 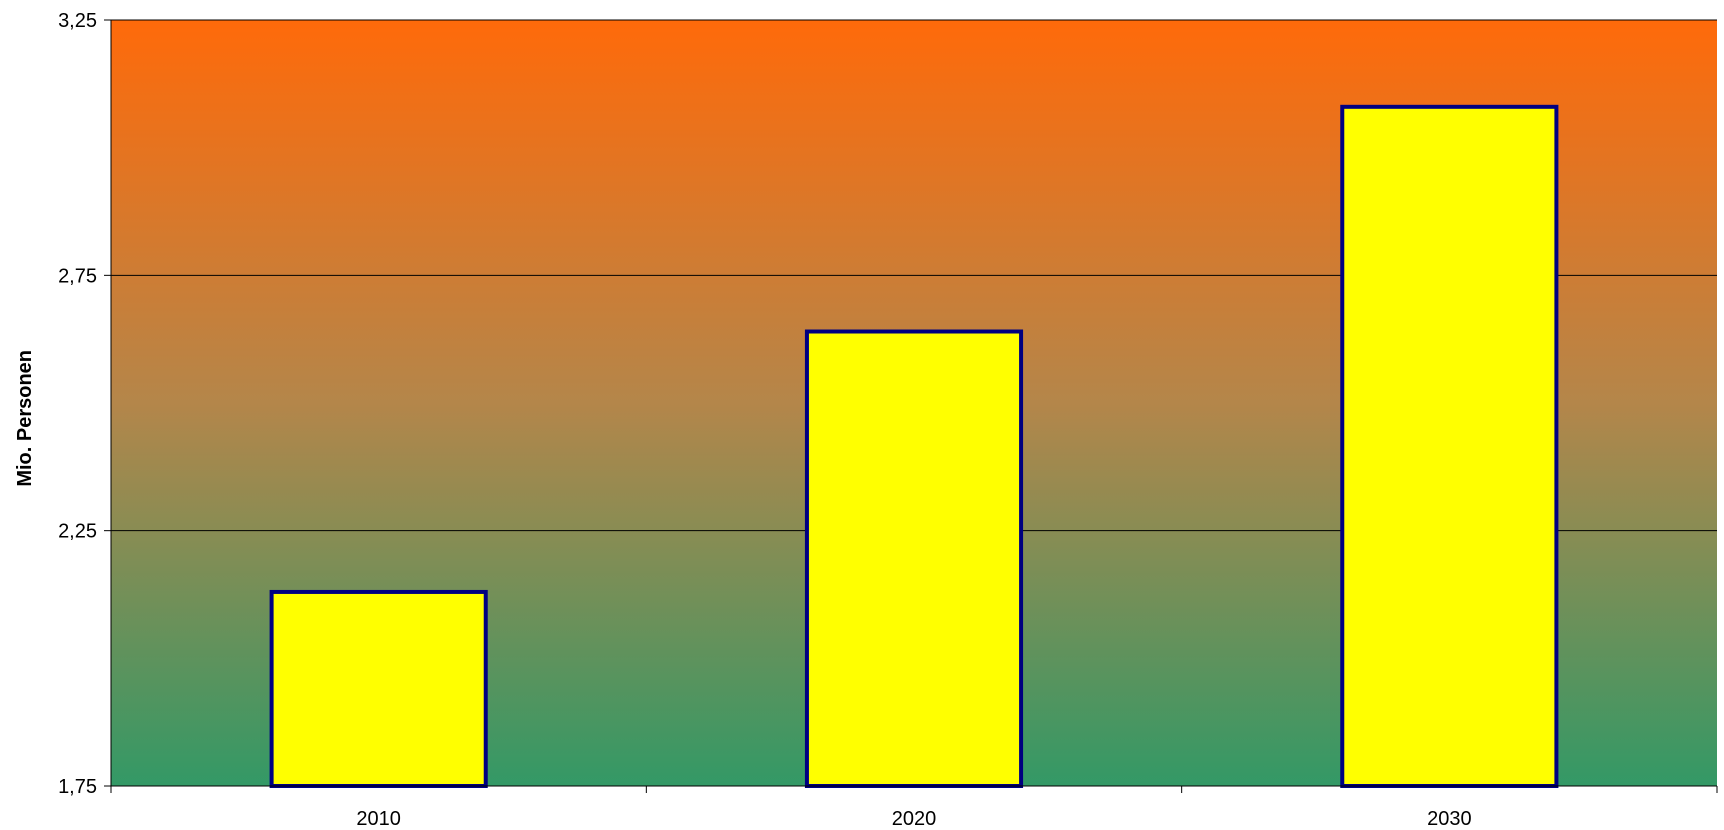 What do you see at coordinates (1449, 819) in the screenshot?
I see `x-tick-label-2030: 2030` at bounding box center [1449, 819].